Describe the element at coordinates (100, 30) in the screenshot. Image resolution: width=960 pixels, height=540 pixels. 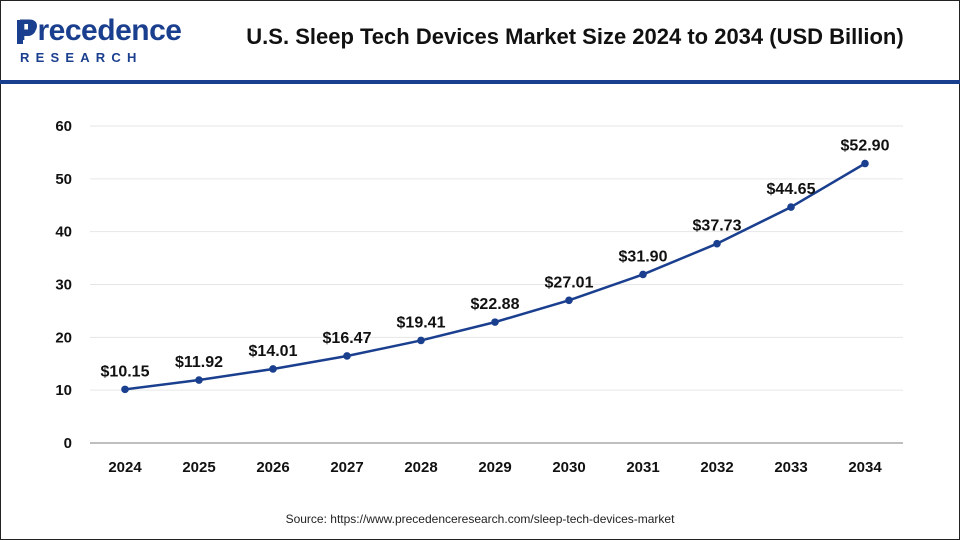
I see `logo-word: Precedence` at that location.